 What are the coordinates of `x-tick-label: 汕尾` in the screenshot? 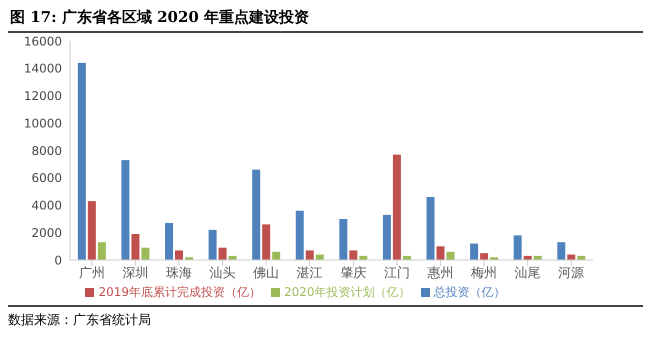 It's located at (527, 274).